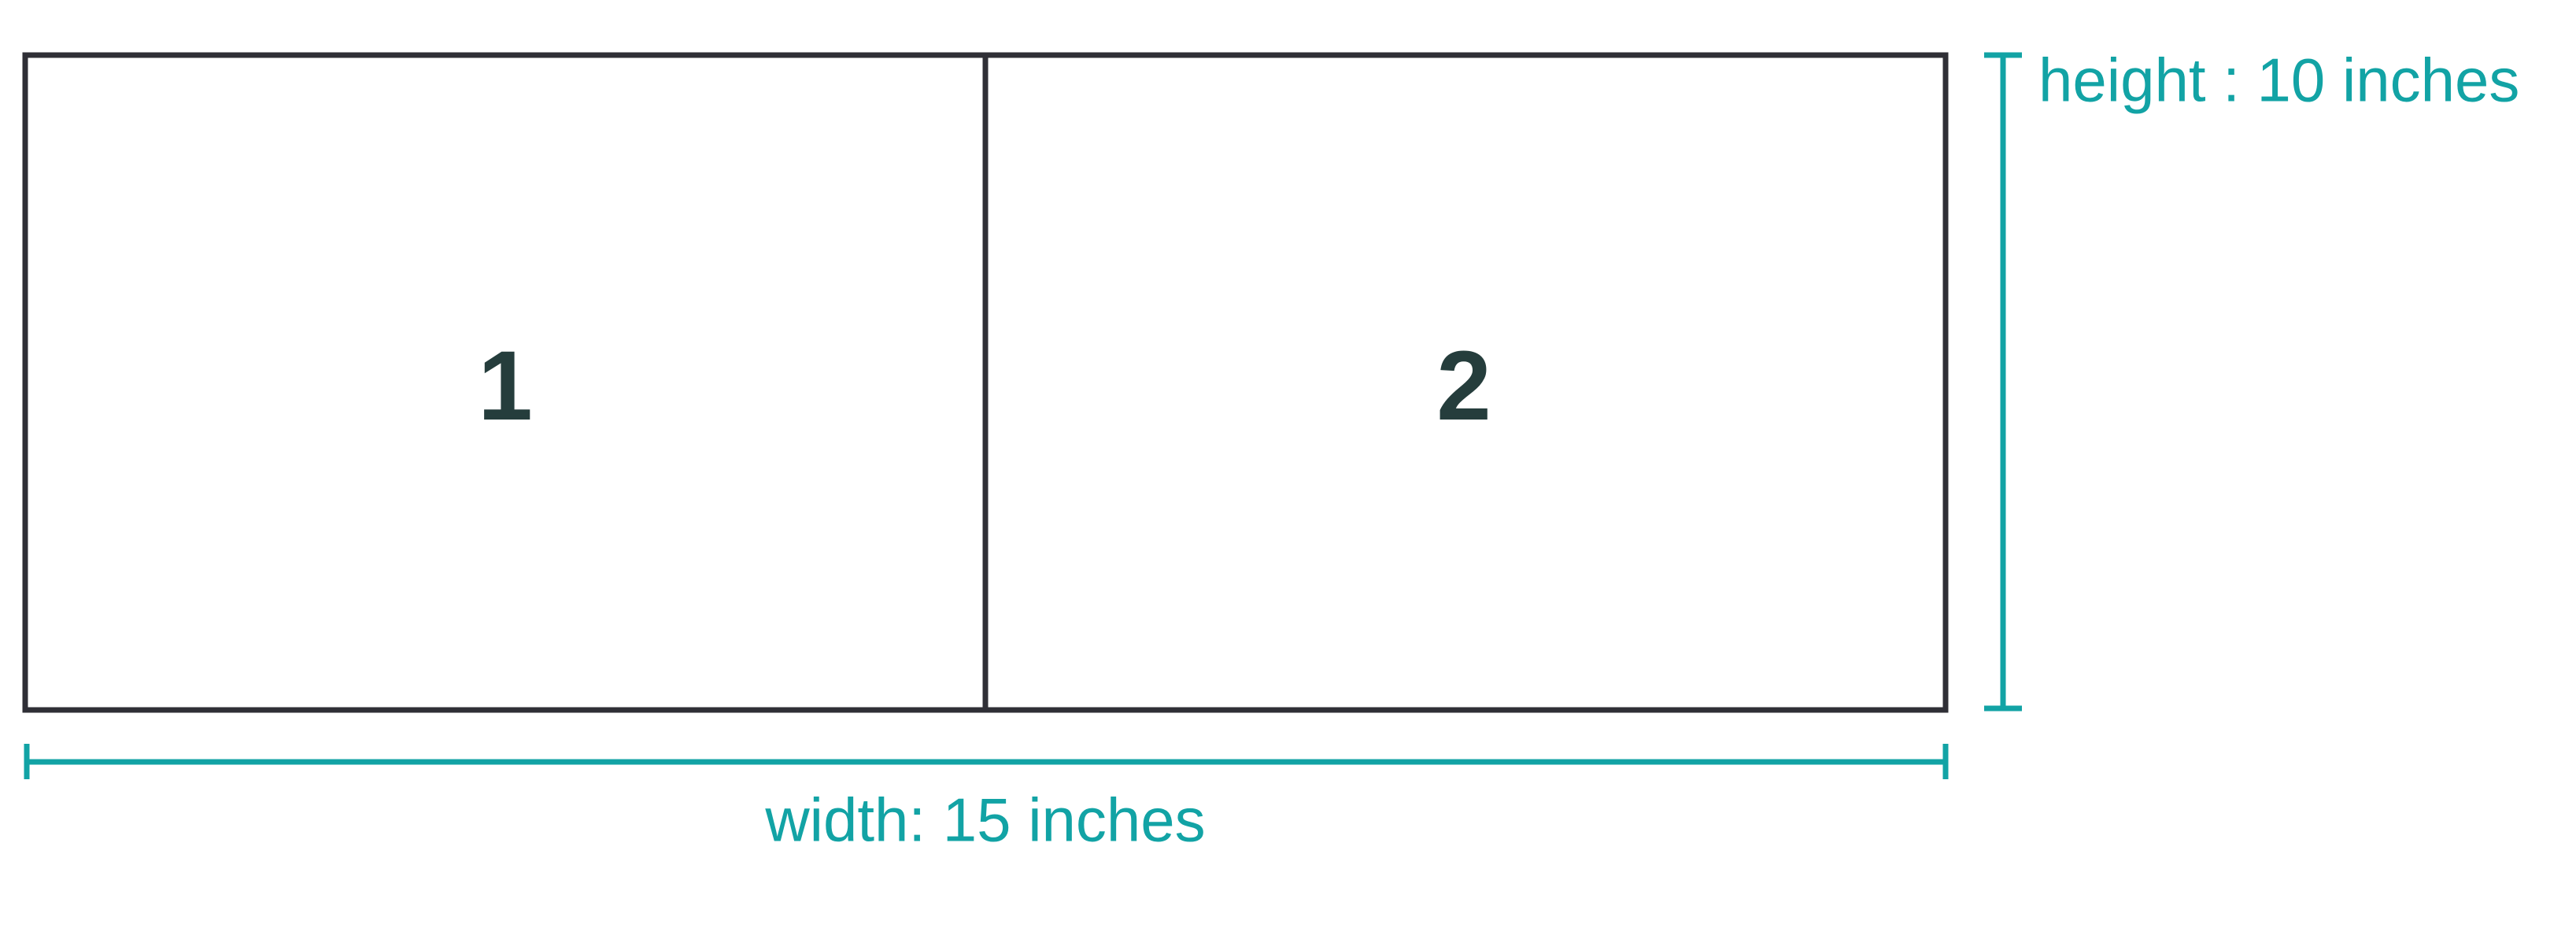  Describe the element at coordinates (986, 761) in the screenshot. I see `width-dimension-bracket` at that location.